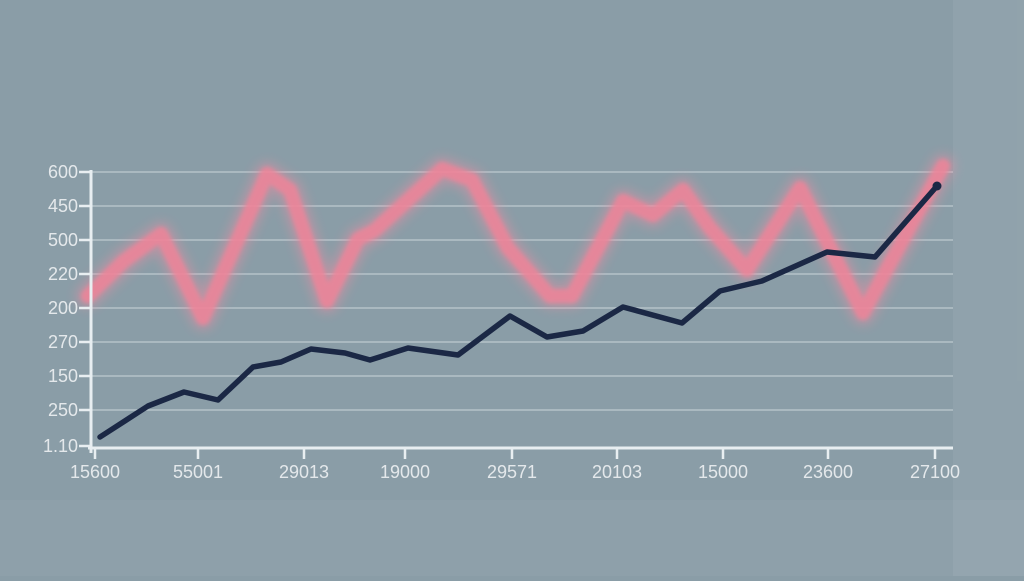  I want to click on x-tick-label: 20103, so click(617, 472).